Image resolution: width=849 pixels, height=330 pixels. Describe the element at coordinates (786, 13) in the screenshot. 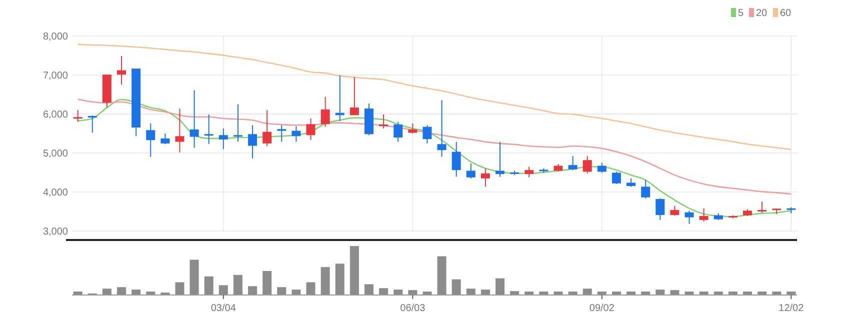

I see `legend-label: 60` at that location.